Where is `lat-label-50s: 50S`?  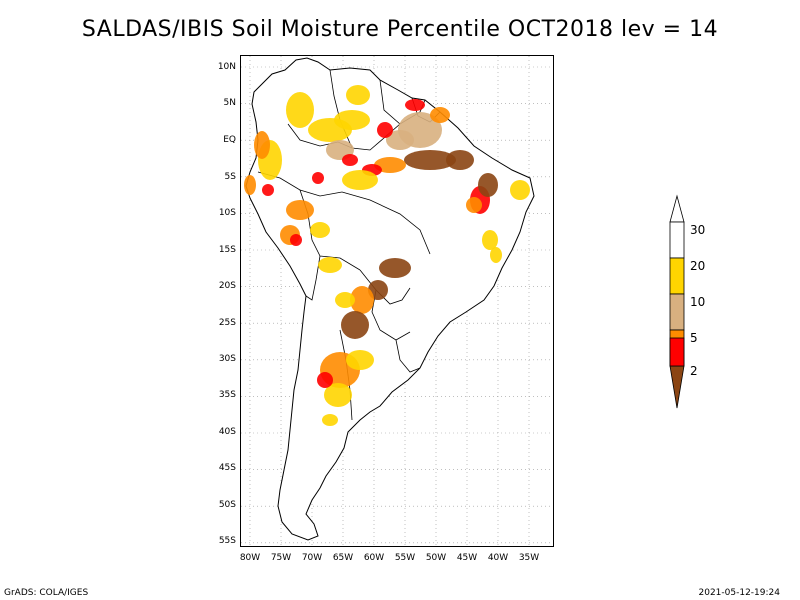 lat-label-50s: 50S is located at coordinates (227, 505).